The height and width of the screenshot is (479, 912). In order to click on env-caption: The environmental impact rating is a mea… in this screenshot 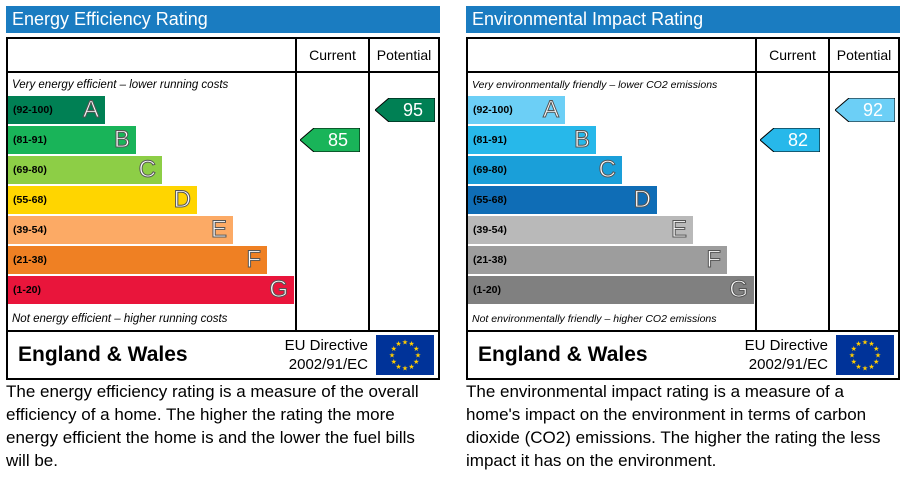, I will do `click(673, 426)`.